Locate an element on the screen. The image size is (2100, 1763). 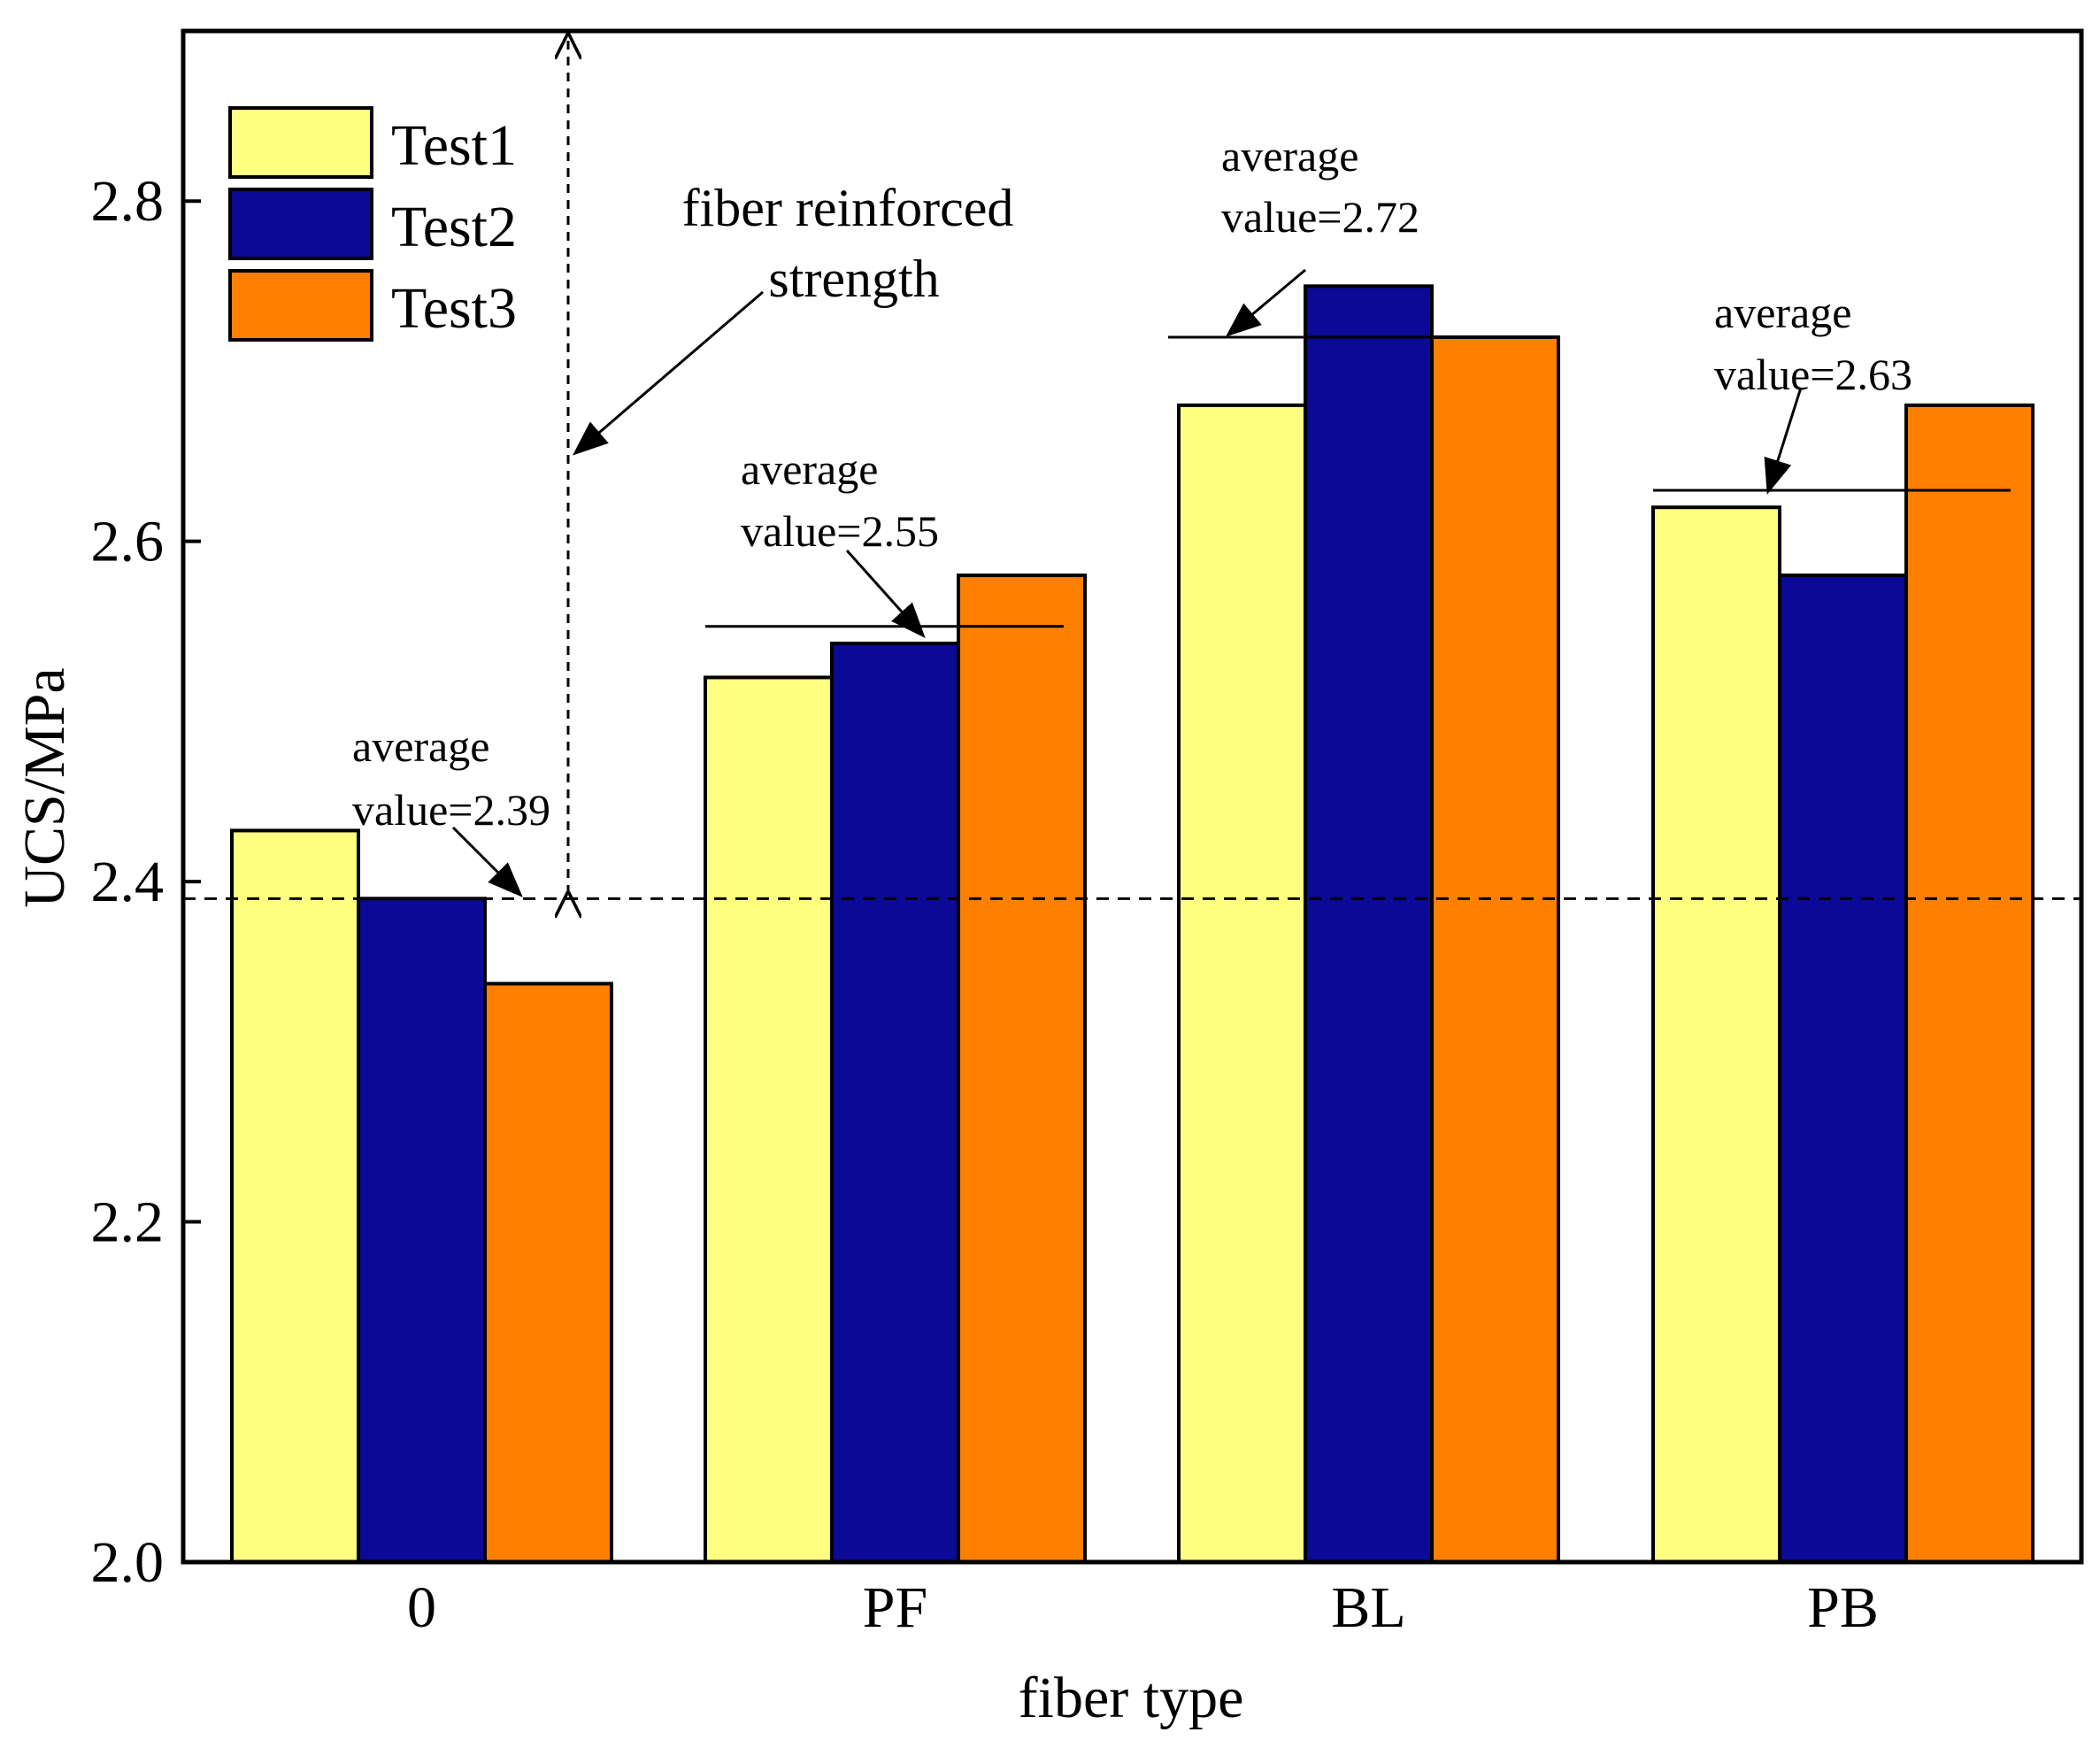
bar-test1-pb is located at coordinates (1716, 1035).